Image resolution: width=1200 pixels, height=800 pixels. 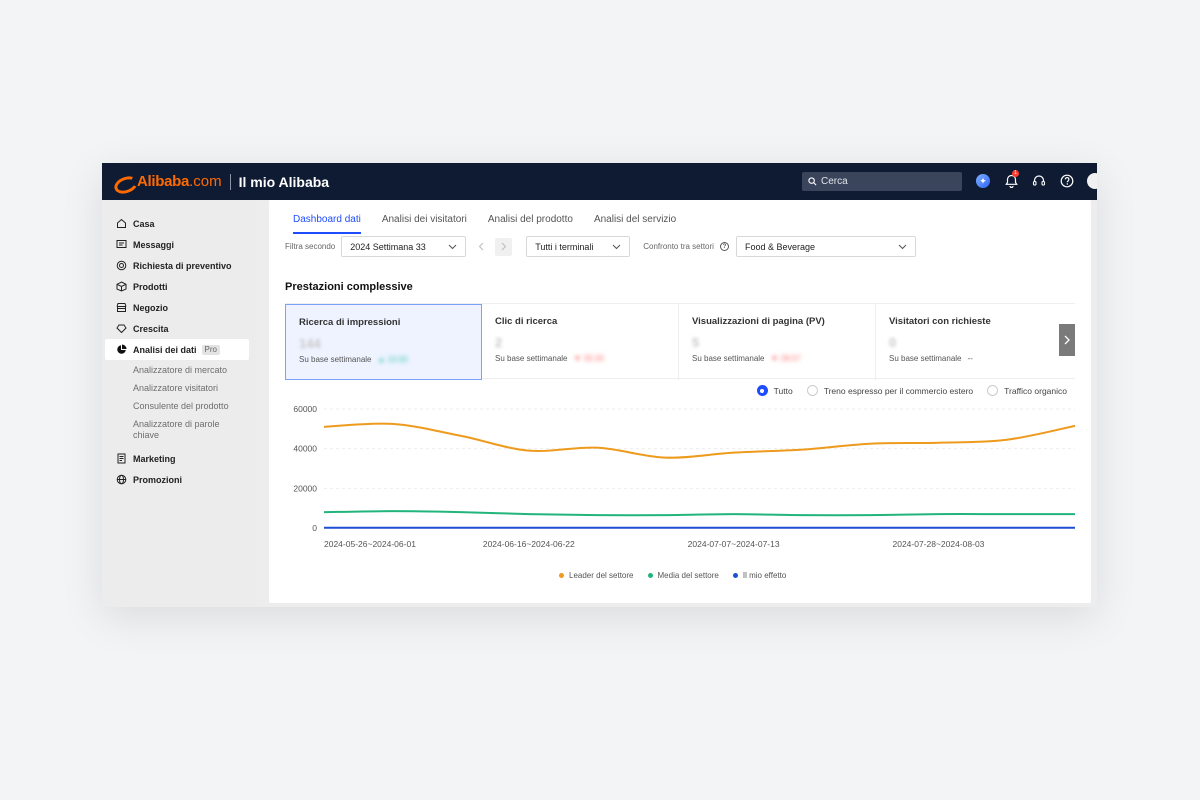 What do you see at coordinates (179, 286) in the screenshot?
I see `sidebar-item-prodotti: Prodotti` at bounding box center [179, 286].